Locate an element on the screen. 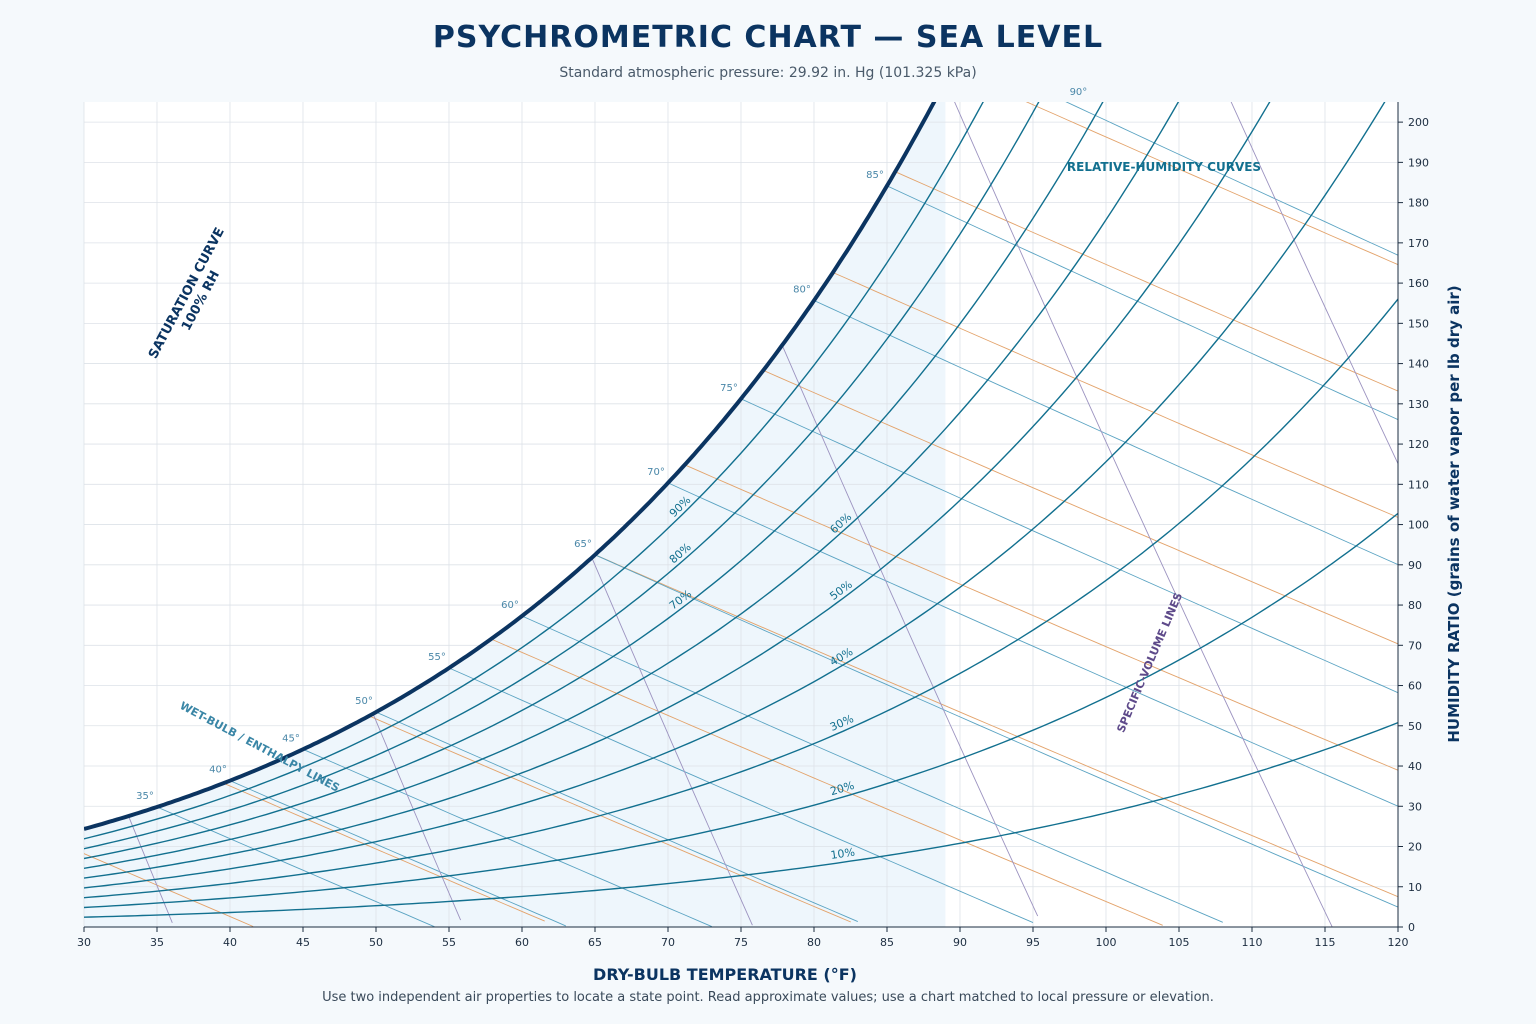  y-tick-label: 100 is located at coordinates (1418, 525).